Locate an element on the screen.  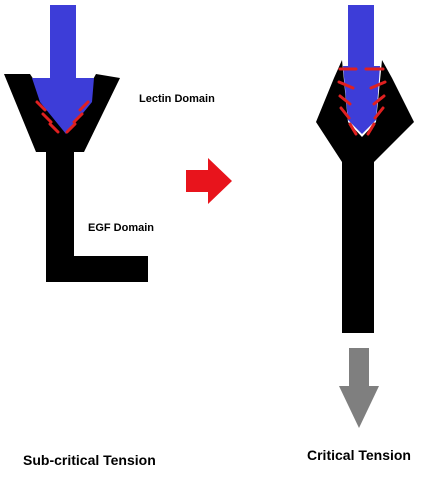
lectin-domain-label: Lectin Domain is located at coordinates (177, 99).